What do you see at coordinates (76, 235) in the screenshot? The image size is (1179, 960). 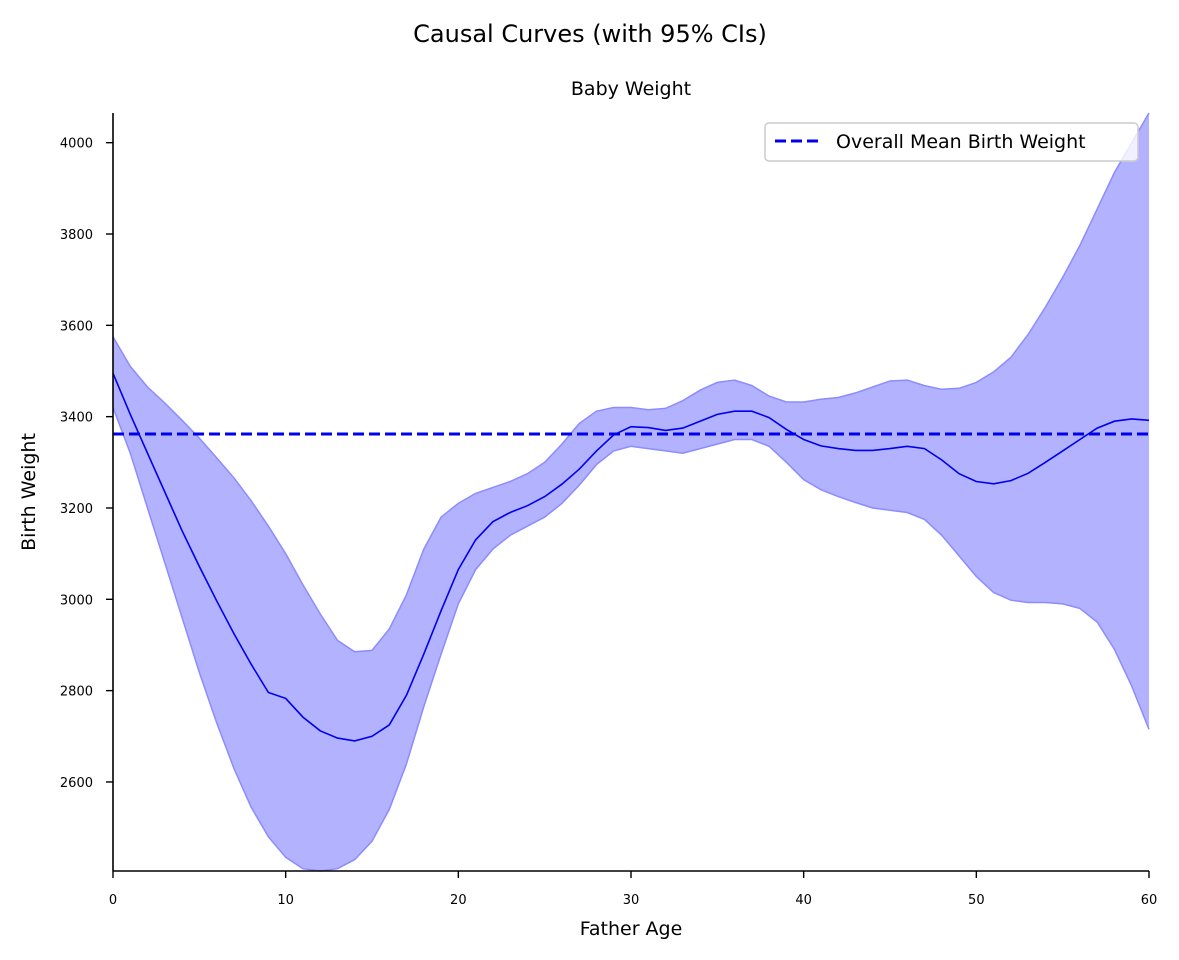 I see `y-tick-label: 3800` at bounding box center [76, 235].